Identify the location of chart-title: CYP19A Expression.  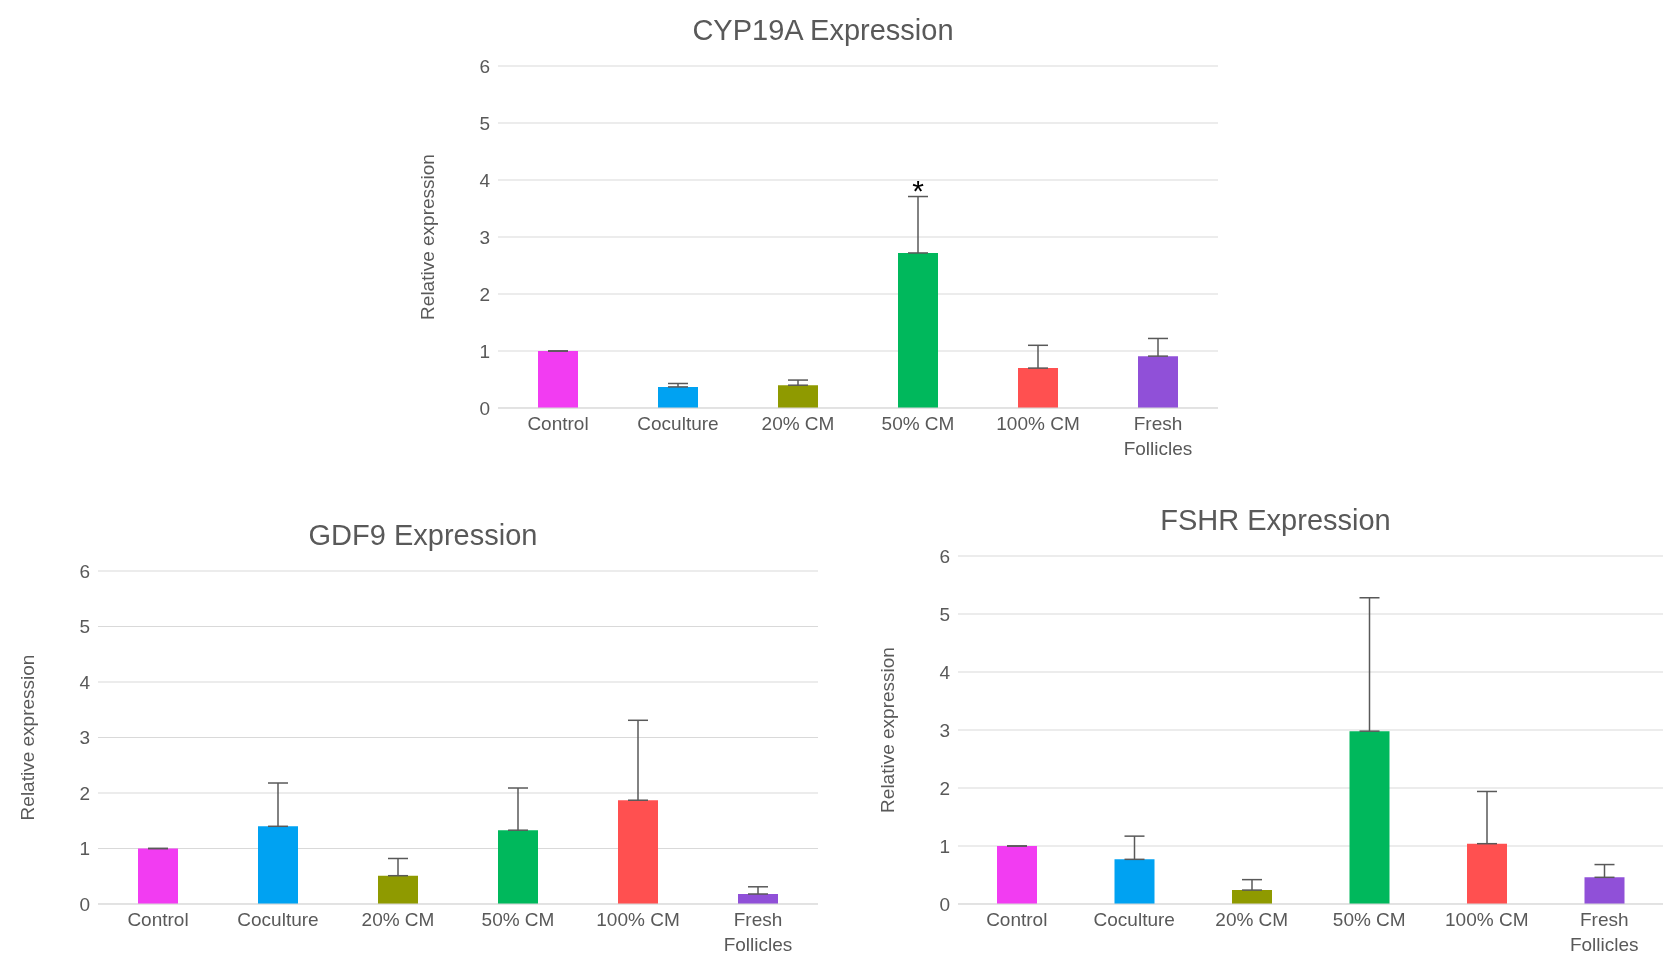
(823, 30).